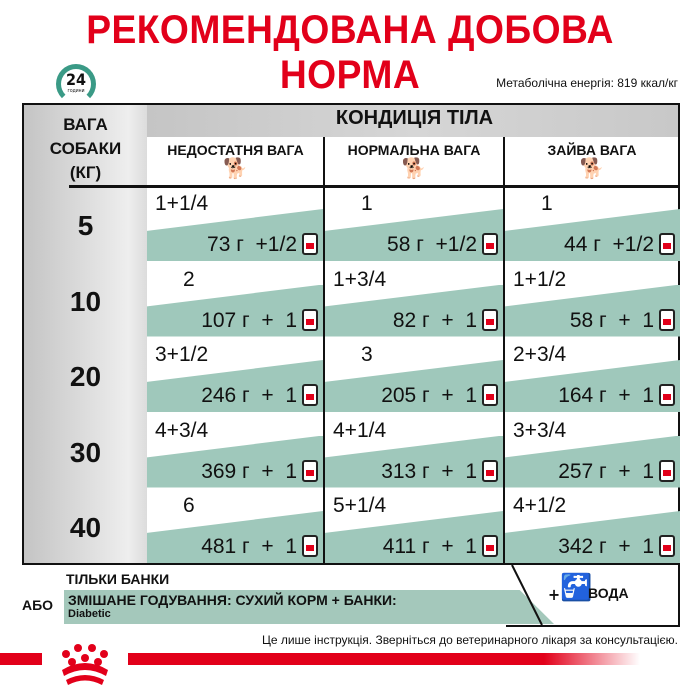  I want to click on product-name: Diabetic, so click(89, 614).